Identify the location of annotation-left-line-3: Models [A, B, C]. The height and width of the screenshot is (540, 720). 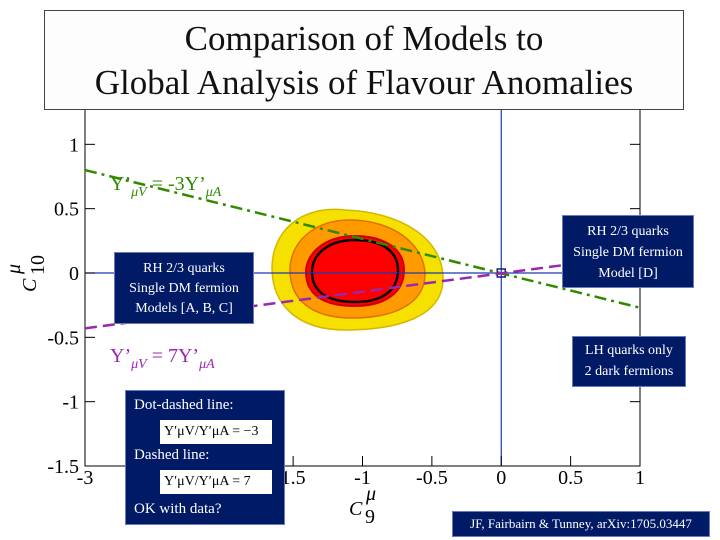
(184, 308).